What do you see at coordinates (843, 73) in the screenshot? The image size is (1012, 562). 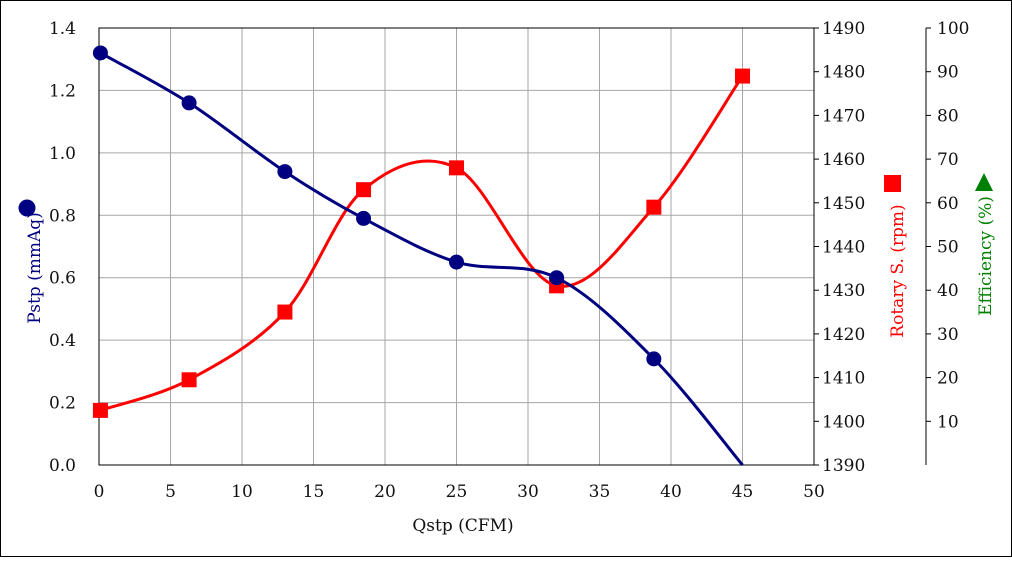 I see `y-right-tick-label: 1480` at bounding box center [843, 73].